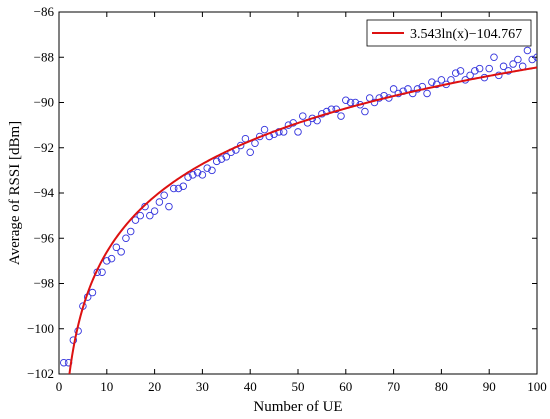 The image size is (550, 419). What do you see at coordinates (537, 386) in the screenshot?
I see `x-tick-label: 100` at bounding box center [537, 386].